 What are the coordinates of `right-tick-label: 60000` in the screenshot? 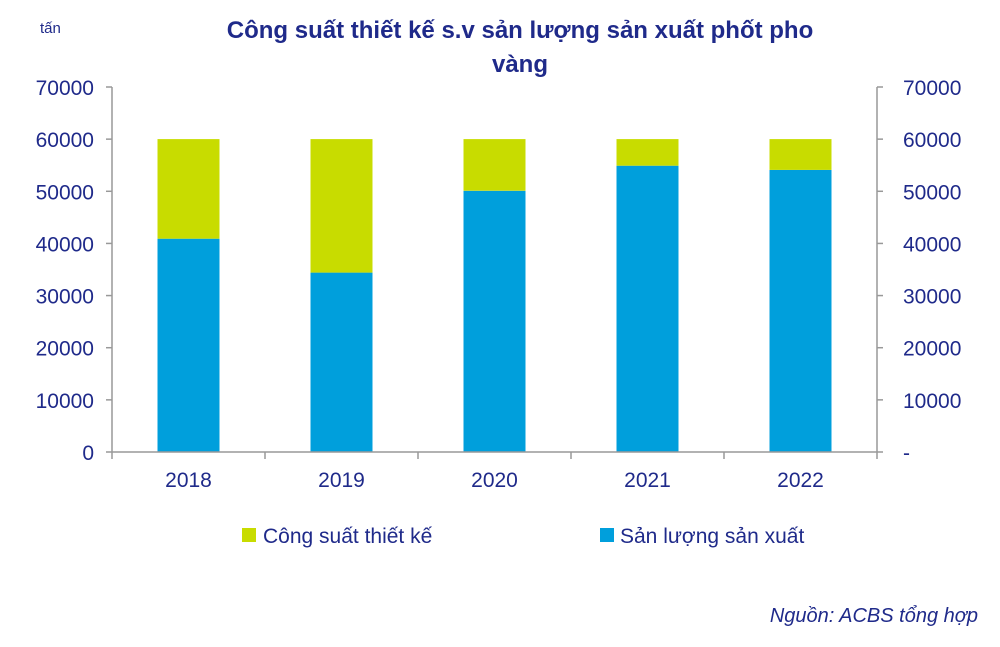 It's located at (932, 140).